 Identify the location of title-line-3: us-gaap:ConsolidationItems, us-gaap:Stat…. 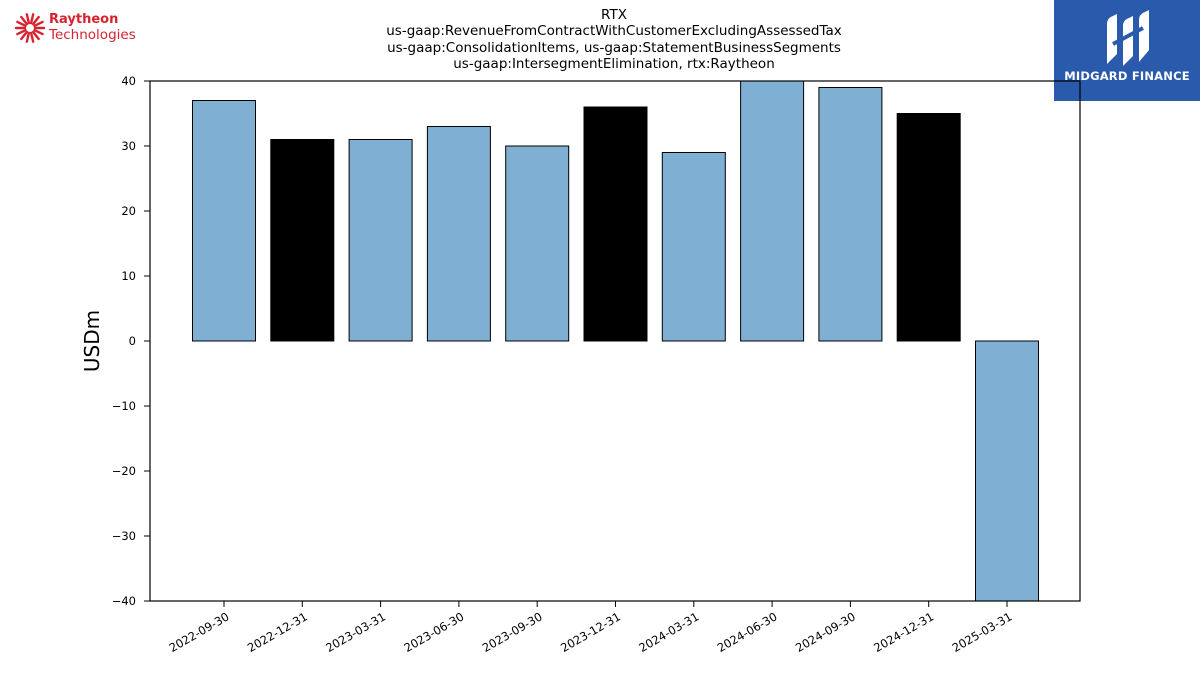
(614, 47).